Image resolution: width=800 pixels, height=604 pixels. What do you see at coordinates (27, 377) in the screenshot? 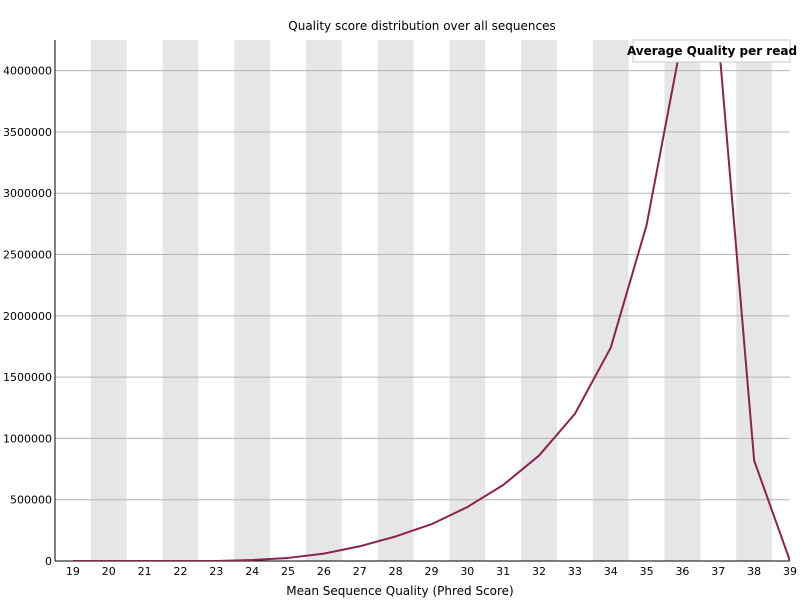
I see `y-tick-label: 1500000` at bounding box center [27, 377].